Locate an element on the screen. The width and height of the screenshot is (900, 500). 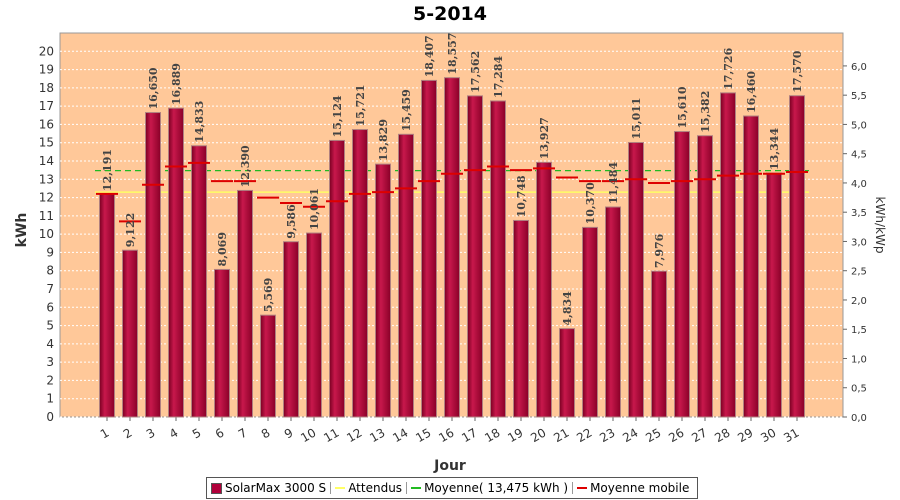
data-label: 5,569 is located at coordinates (268, 295).